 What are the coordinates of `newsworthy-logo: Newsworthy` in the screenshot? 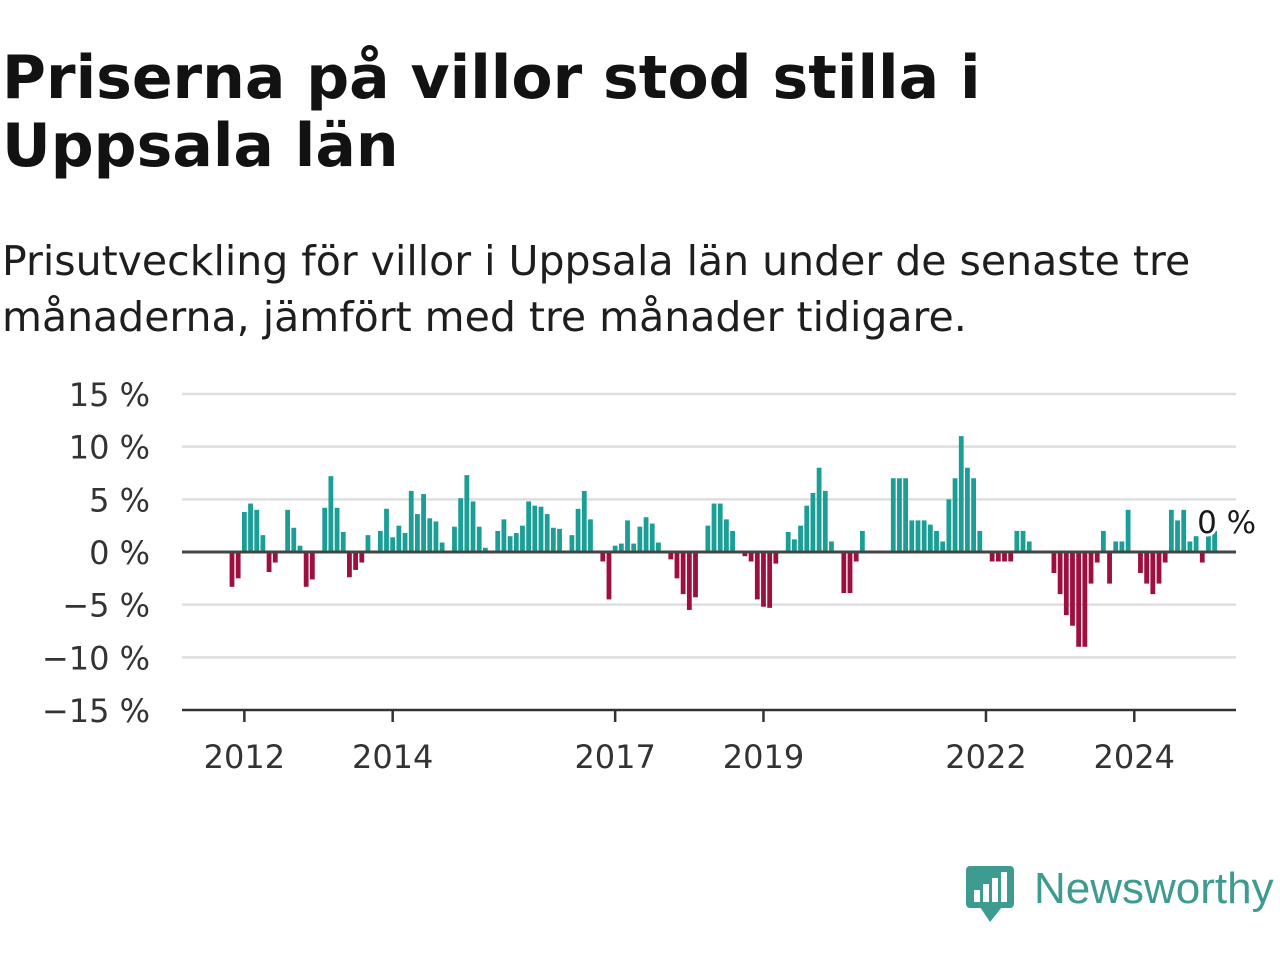 It's located at (1118, 895).